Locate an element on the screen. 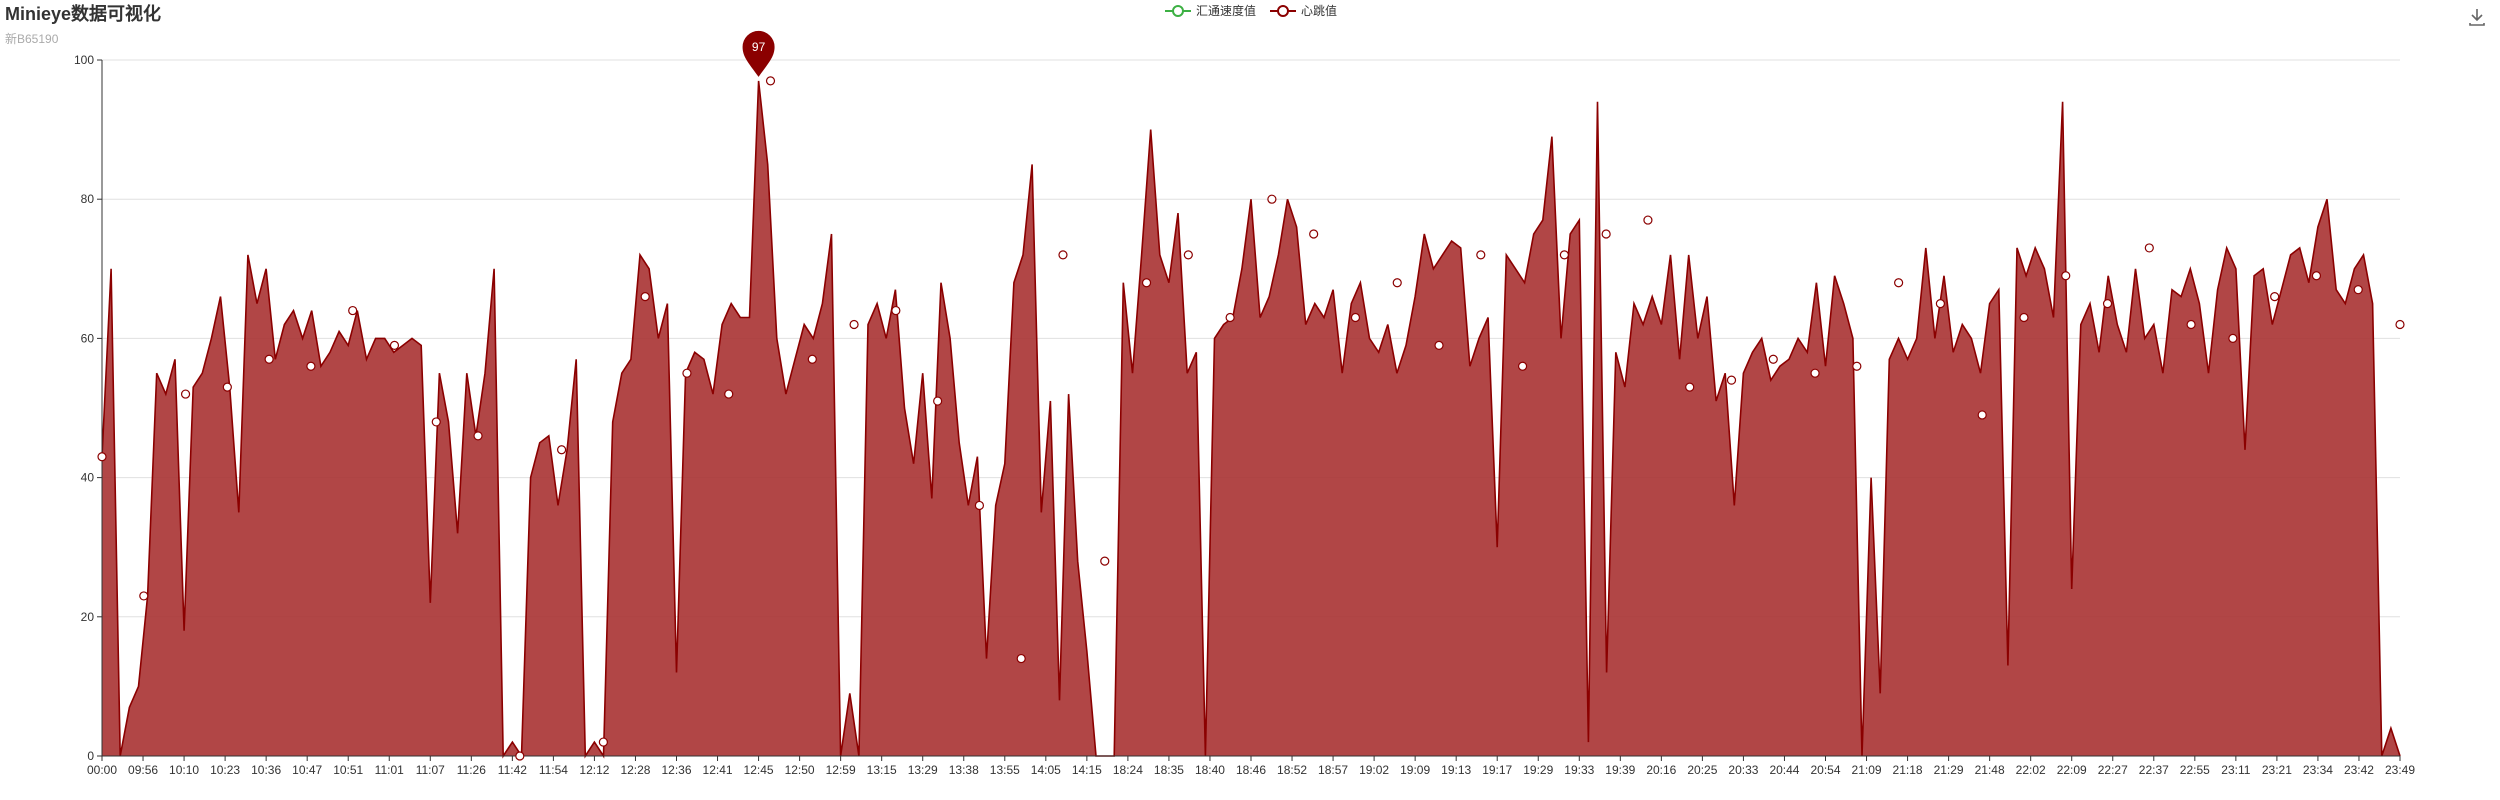 The width and height of the screenshot is (2500, 800). x-tick-label: 19:13 is located at coordinates (1456, 770).